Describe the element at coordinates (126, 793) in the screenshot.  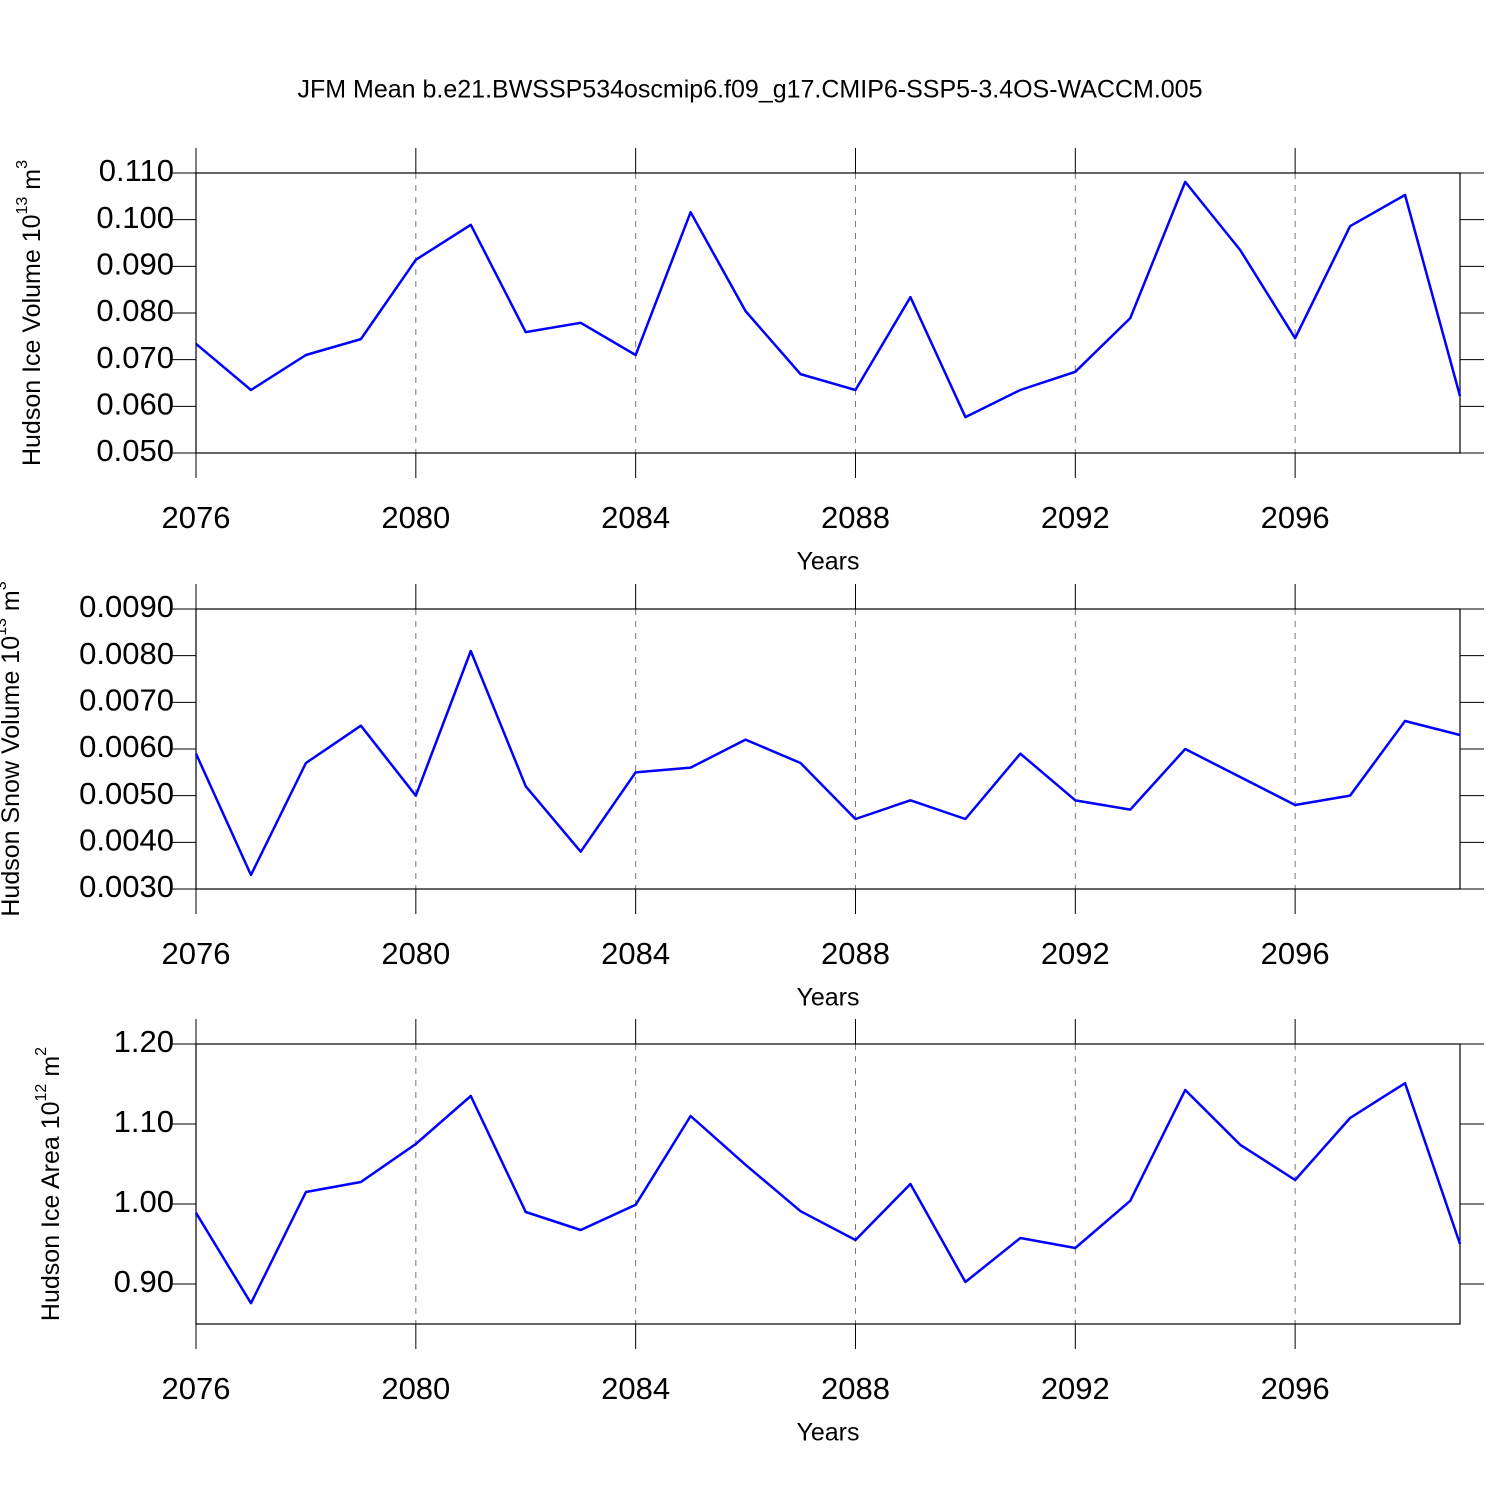
I see `y-tick-label: 0.0050` at that location.